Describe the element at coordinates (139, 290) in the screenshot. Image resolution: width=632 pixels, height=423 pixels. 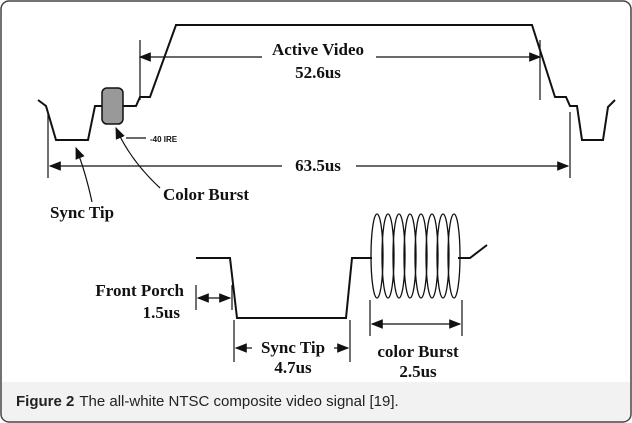
I see `label: Front Porch` at that location.